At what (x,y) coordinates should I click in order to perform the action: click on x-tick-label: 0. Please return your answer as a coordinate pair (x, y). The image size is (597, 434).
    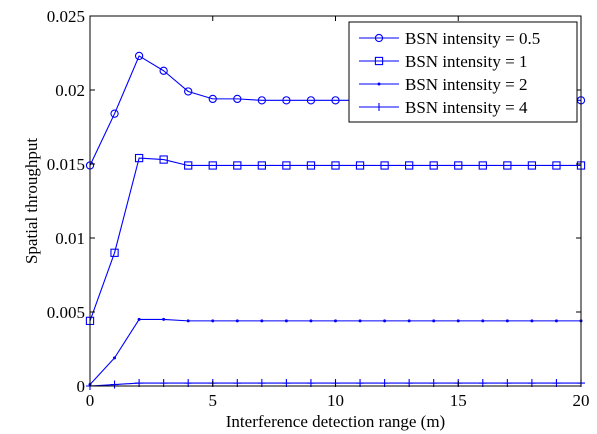
    Looking at the image, I should click on (90, 400).